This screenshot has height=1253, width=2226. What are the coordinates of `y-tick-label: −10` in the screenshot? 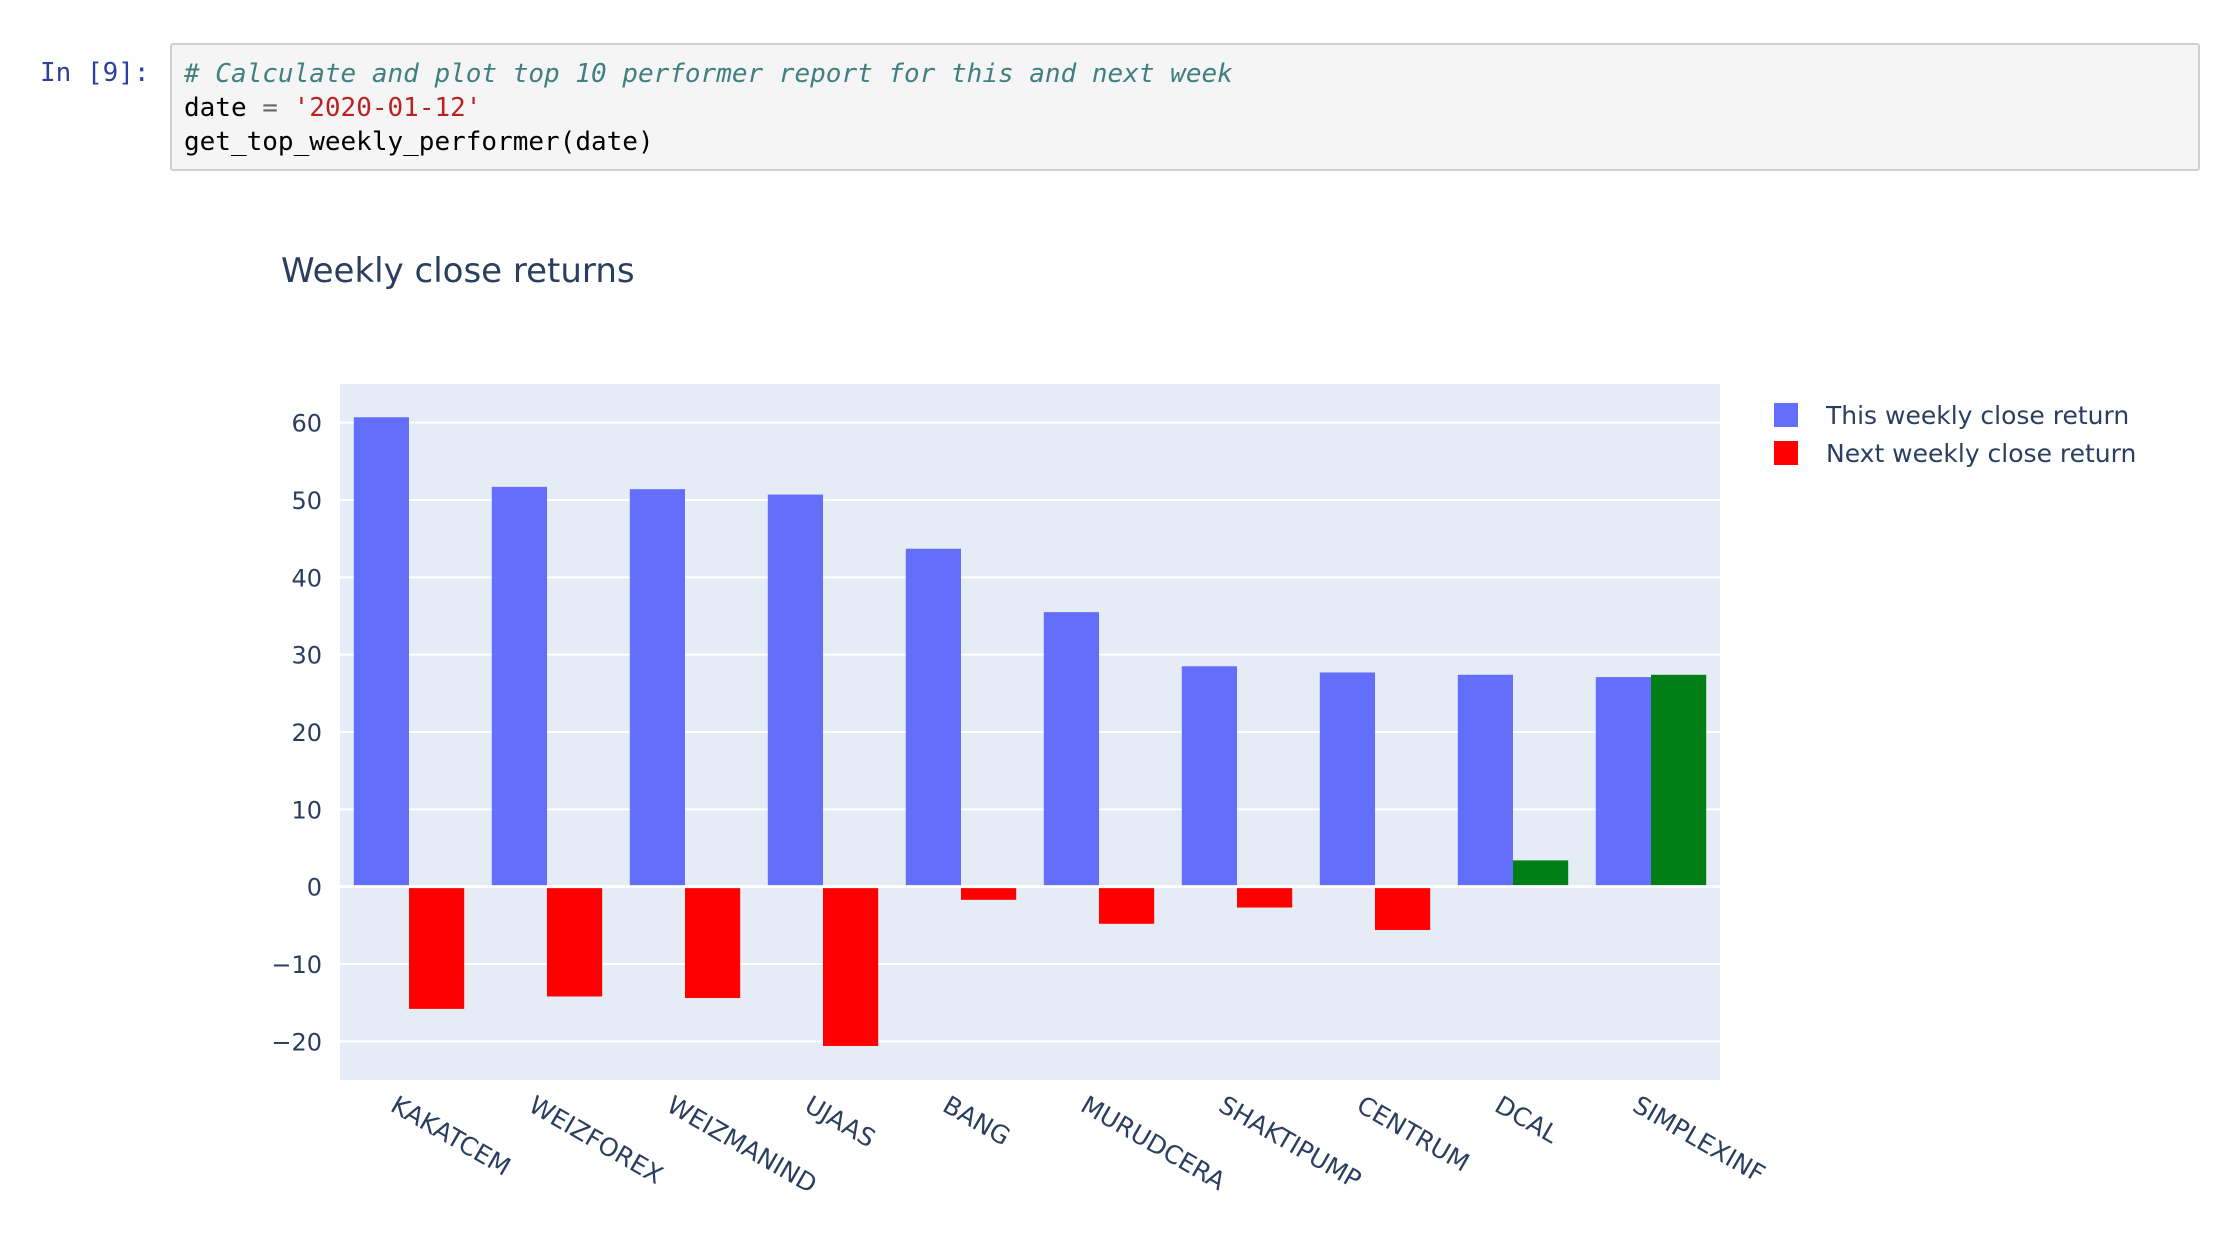 It's located at (296, 965).